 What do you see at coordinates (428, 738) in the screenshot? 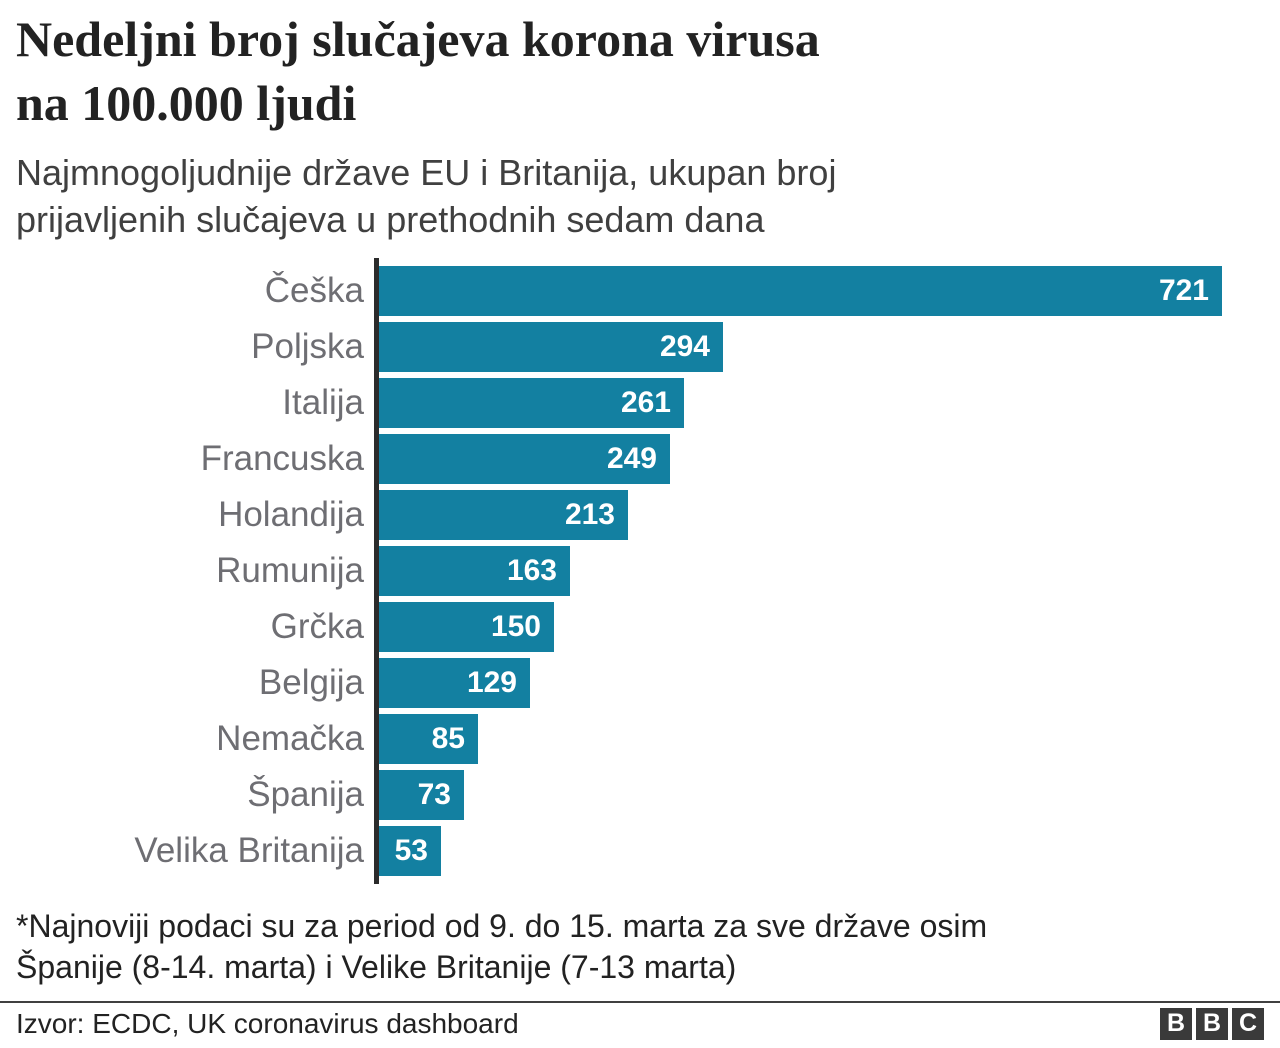
I see `bar: 85` at bounding box center [428, 738].